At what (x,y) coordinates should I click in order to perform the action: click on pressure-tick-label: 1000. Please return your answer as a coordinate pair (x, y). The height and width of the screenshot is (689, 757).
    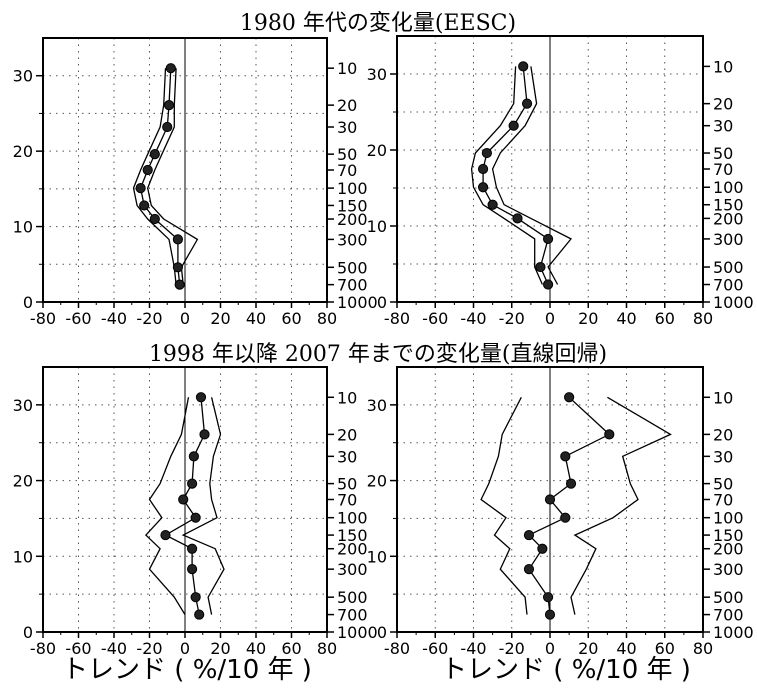
    Looking at the image, I should click on (357, 302).